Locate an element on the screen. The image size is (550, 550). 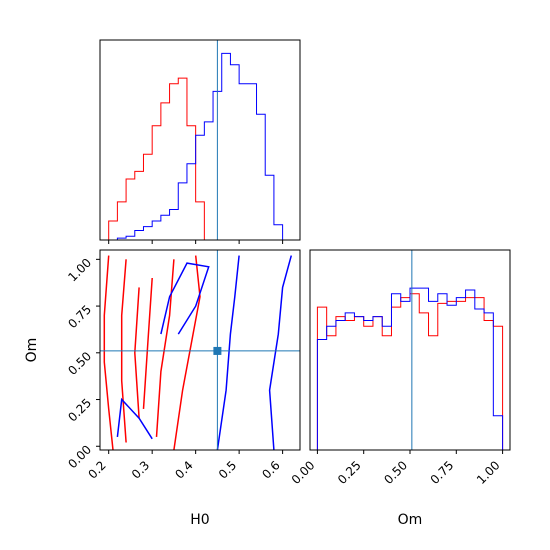
y-tick-label: 0.25 is located at coordinates (79, 410).